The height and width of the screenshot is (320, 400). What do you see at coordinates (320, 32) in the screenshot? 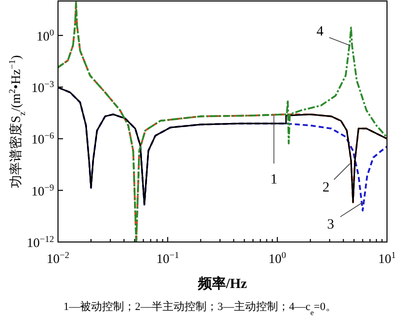
I see `annotation: 4` at bounding box center [320, 32].